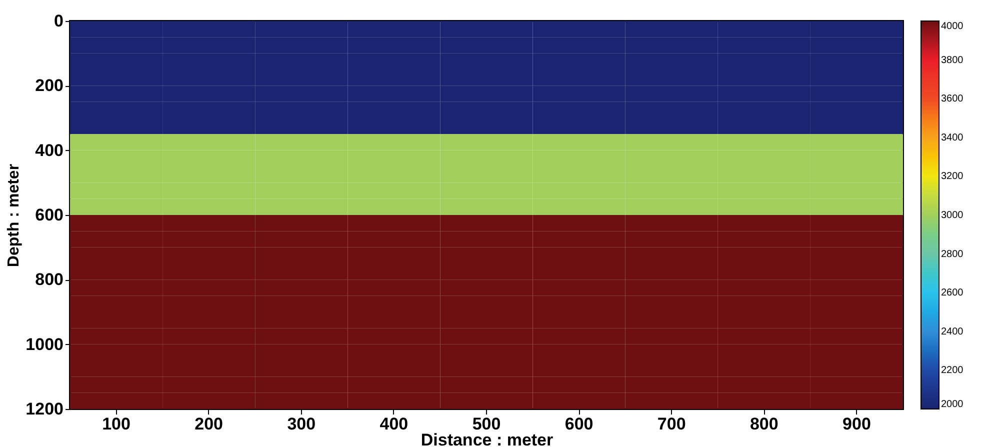 This screenshot has height=447, width=997. I want to click on x-tick-label: 100, so click(116, 424).